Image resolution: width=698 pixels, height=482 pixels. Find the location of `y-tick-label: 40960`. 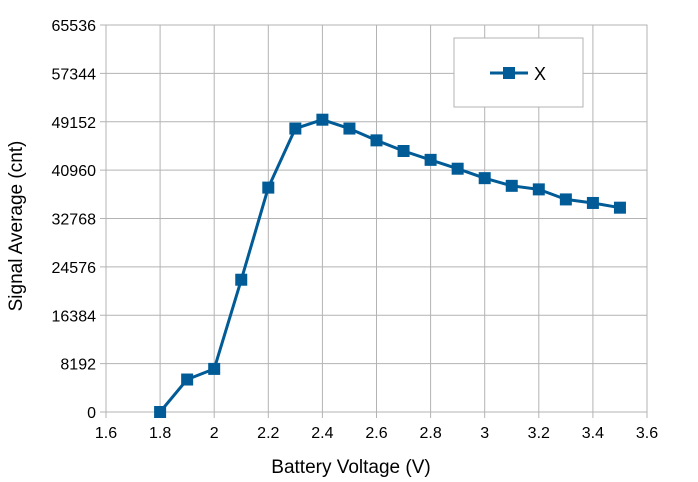

y-tick-label: 40960 is located at coordinates (74, 171).